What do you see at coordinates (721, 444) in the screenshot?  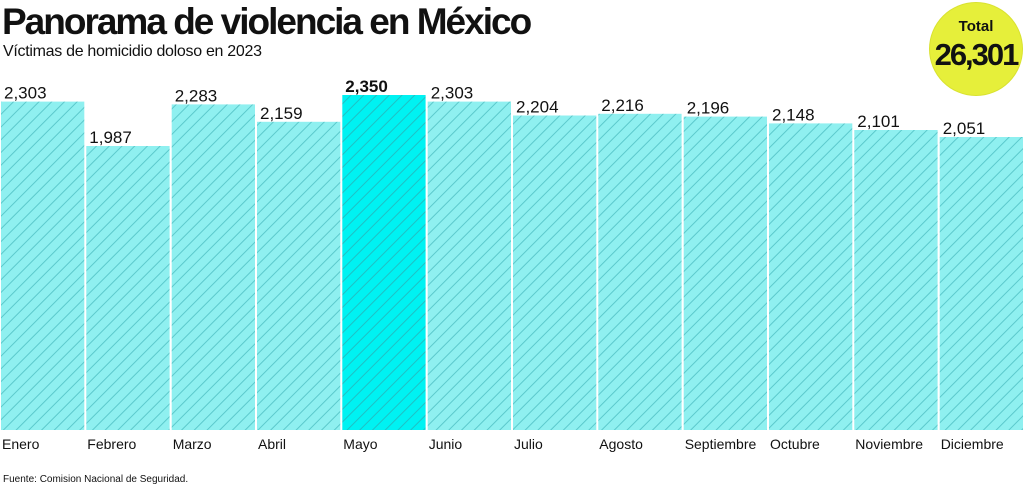 I see `category-label: Septiembre` at bounding box center [721, 444].